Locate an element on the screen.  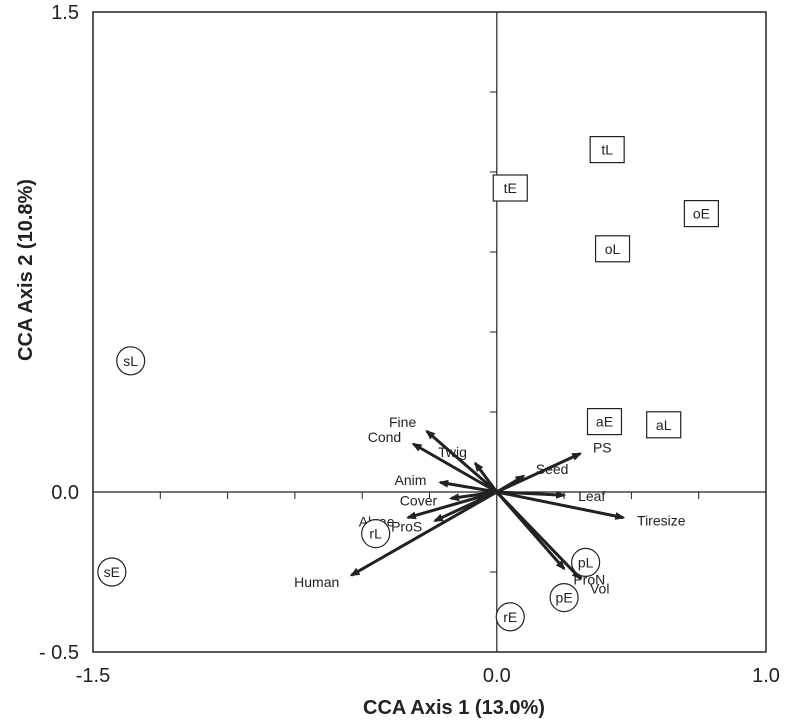
y-tick-label: 1.5 is located at coordinates (65, 13).